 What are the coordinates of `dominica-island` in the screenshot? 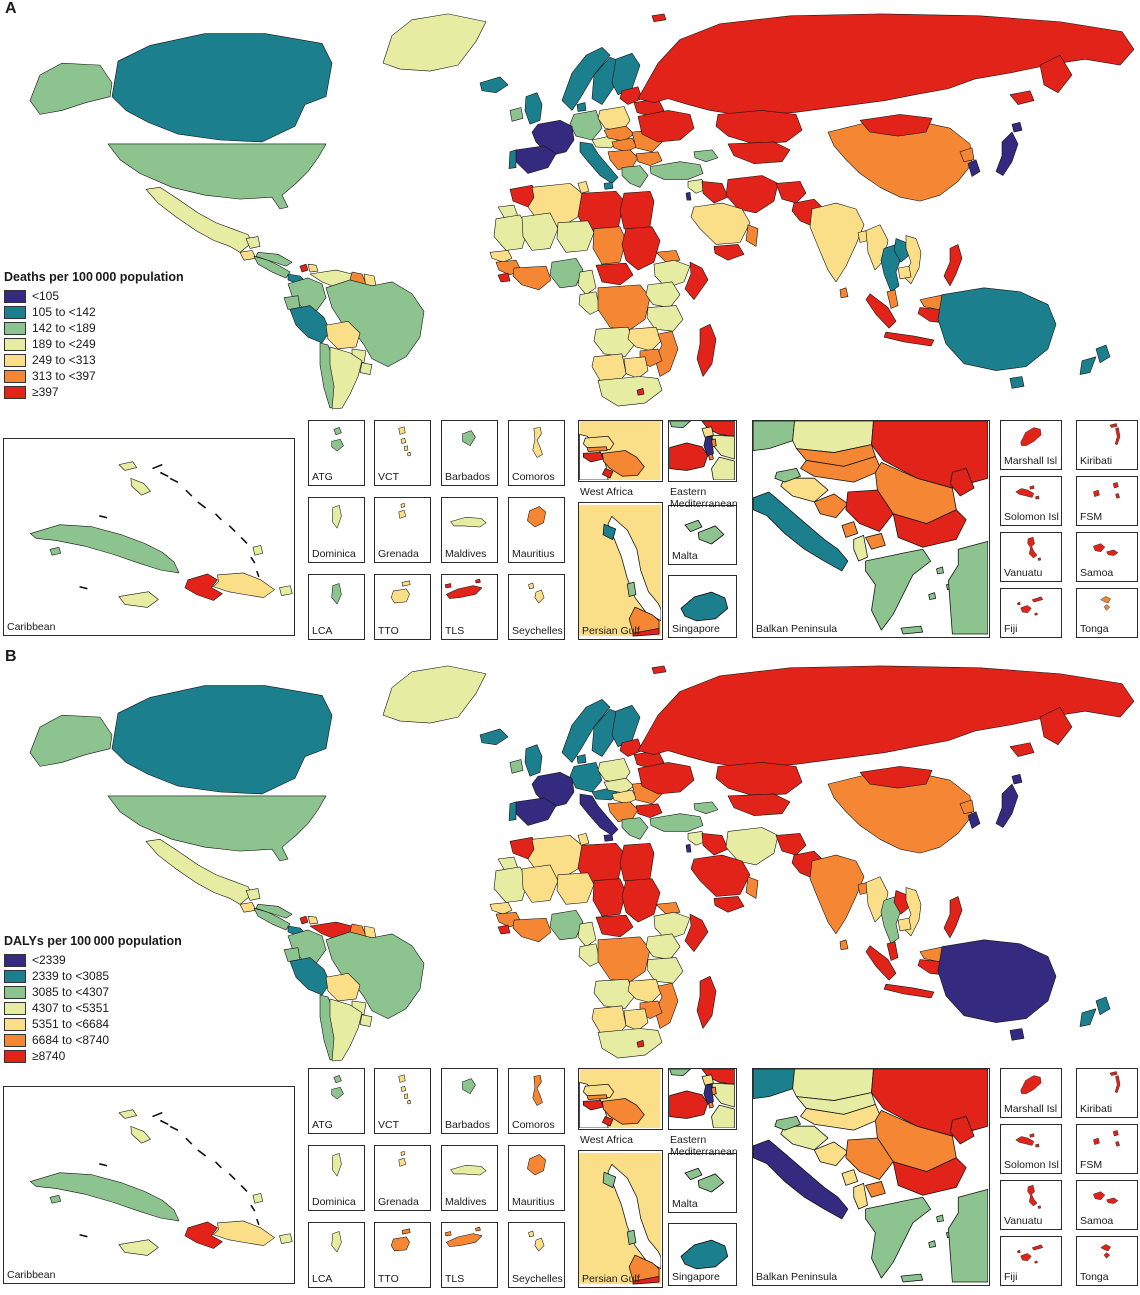 It's located at (336, 517).